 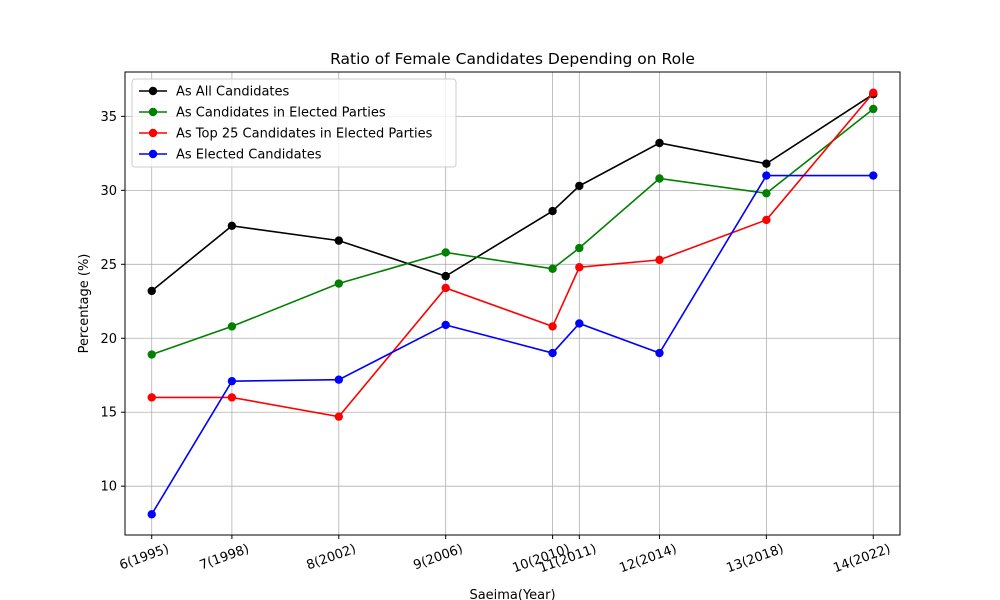 What do you see at coordinates (108, 413) in the screenshot?
I see `y-tick-label: 15` at bounding box center [108, 413].